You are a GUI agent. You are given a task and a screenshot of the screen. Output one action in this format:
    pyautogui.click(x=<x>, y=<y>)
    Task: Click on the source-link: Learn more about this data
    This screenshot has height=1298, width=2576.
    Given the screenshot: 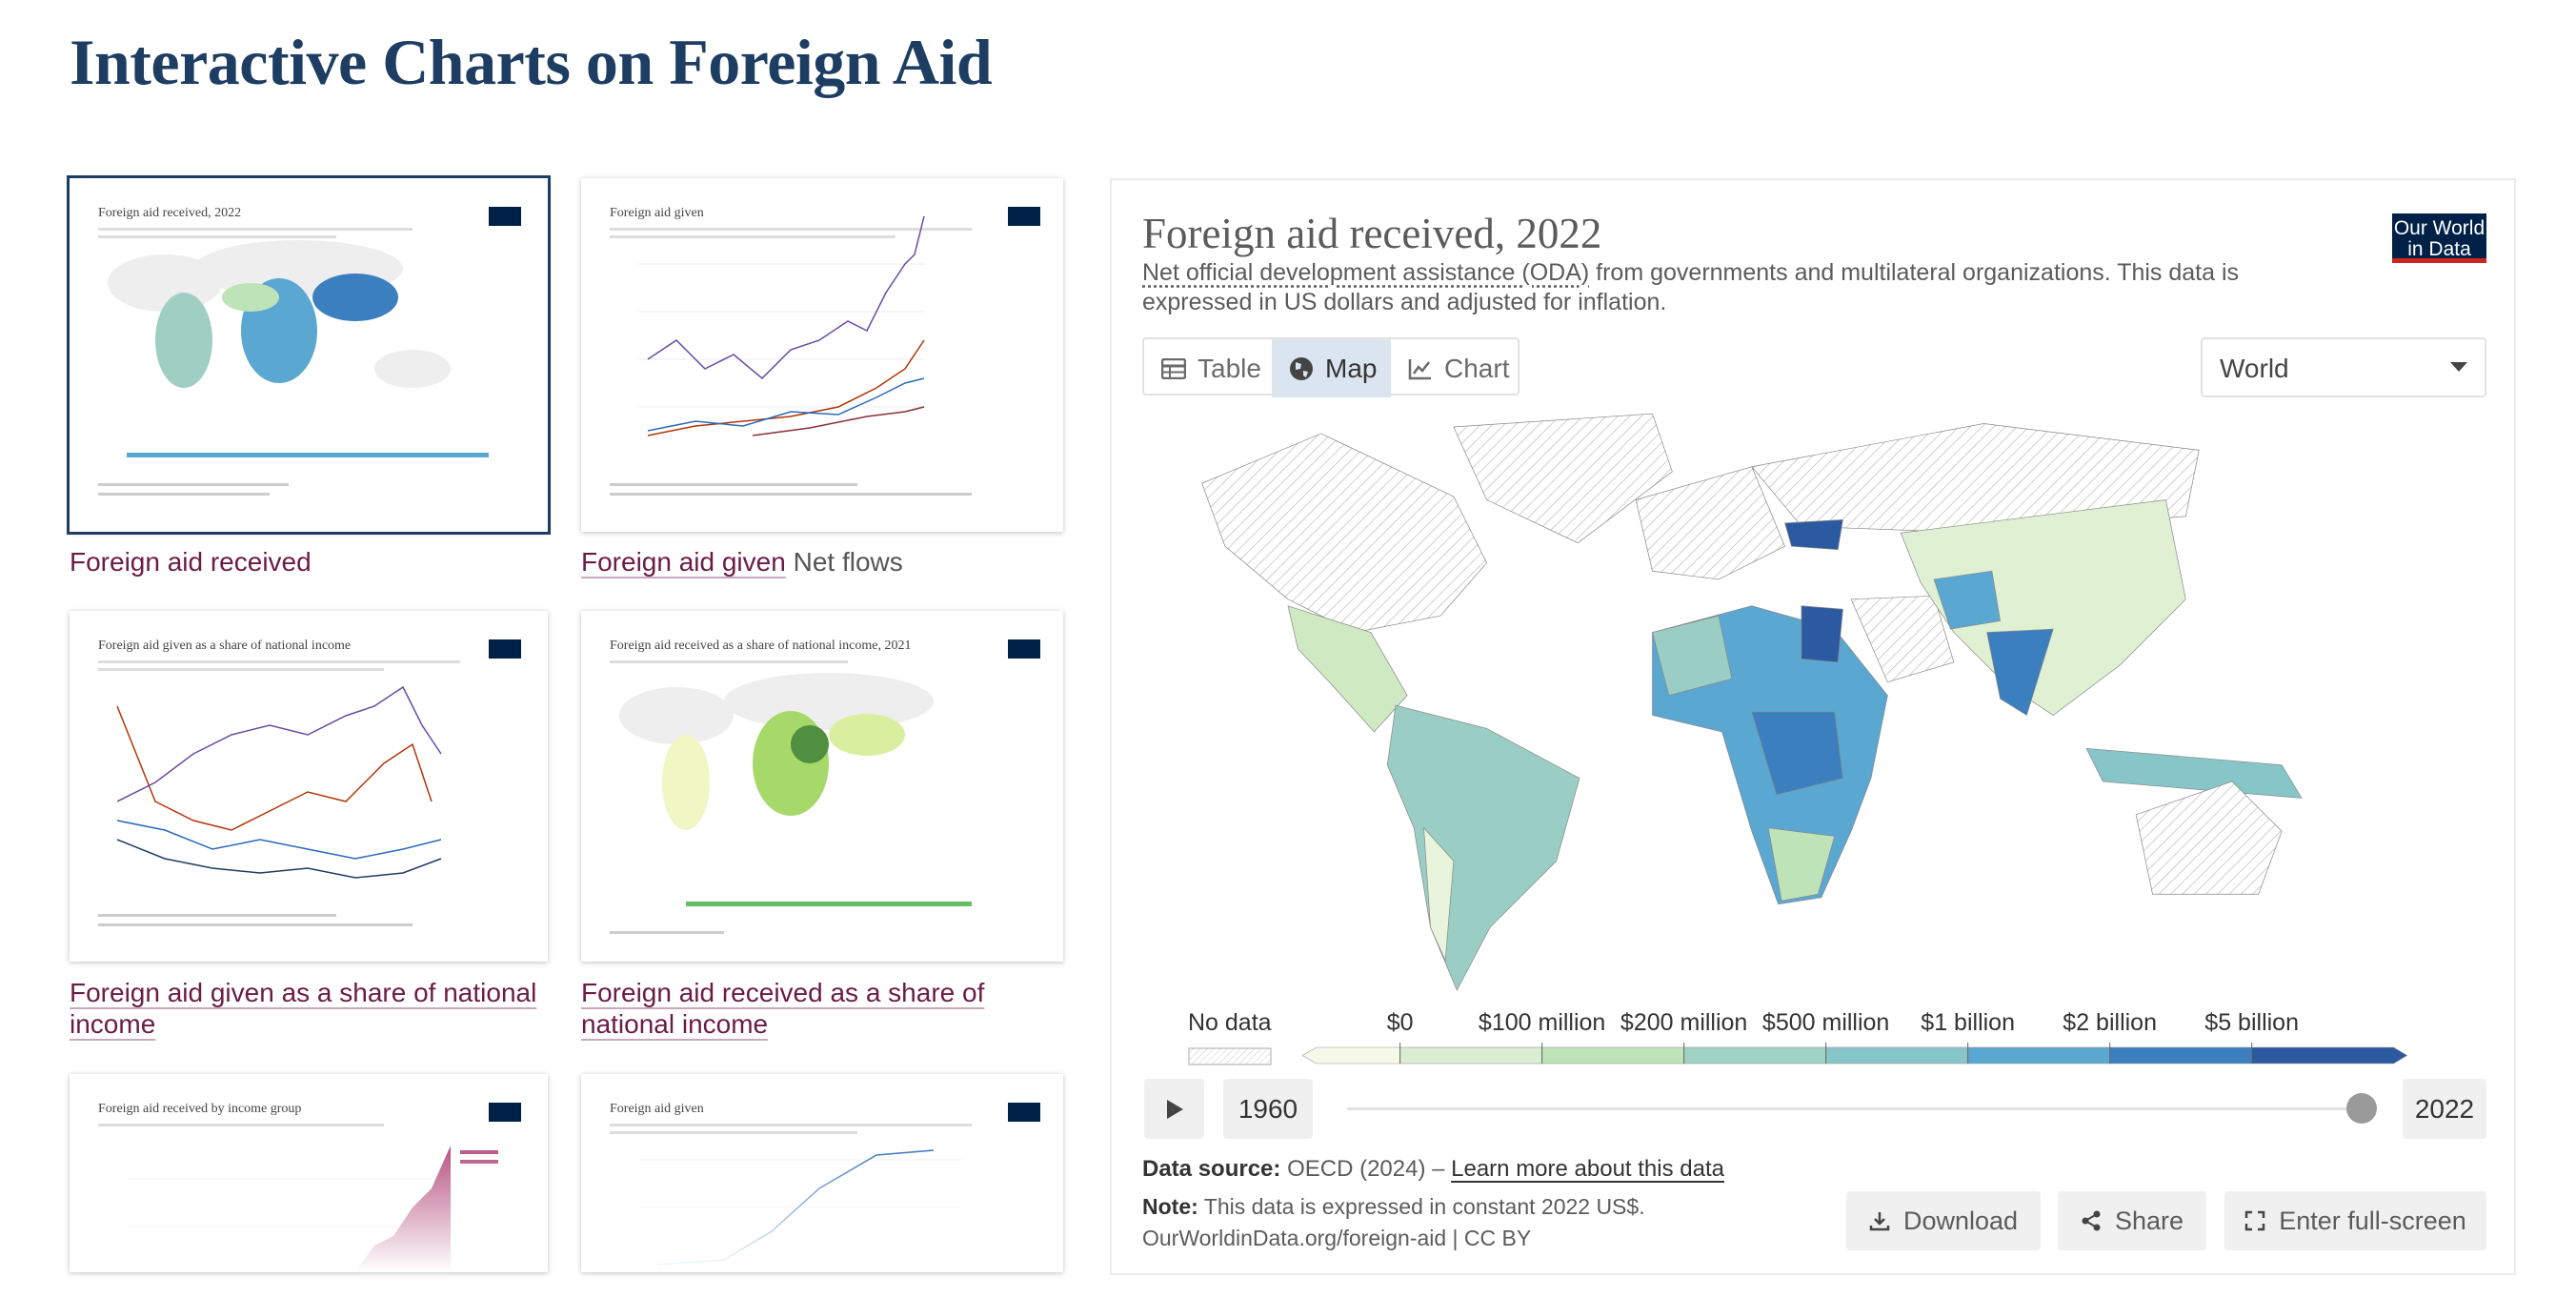 What is the action you would take?
    pyautogui.click(x=1587, y=1169)
    